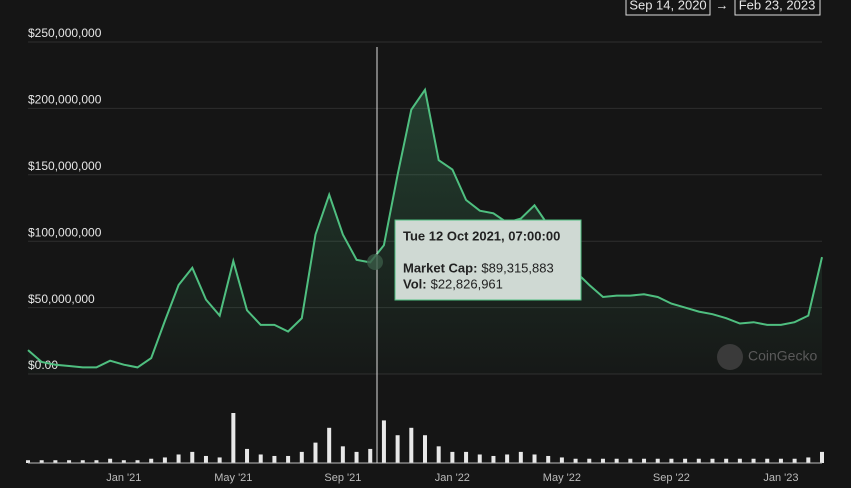 This screenshot has height=488, width=851. I want to click on date-from-box, so click(668, 8).